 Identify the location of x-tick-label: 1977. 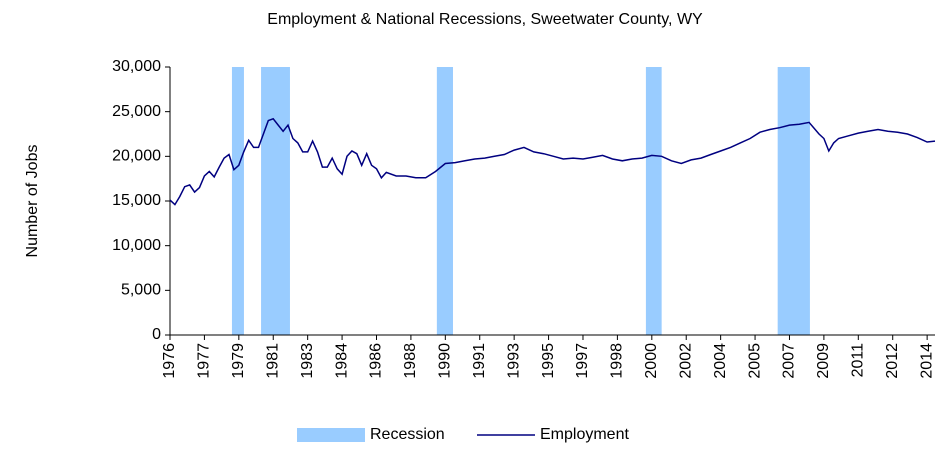
(204, 361).